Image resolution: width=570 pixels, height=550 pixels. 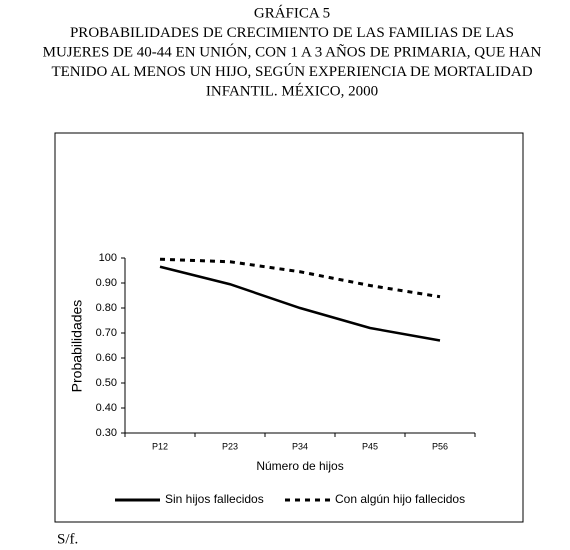 I want to click on y-tick-label: 0.60, so click(x=106, y=358).